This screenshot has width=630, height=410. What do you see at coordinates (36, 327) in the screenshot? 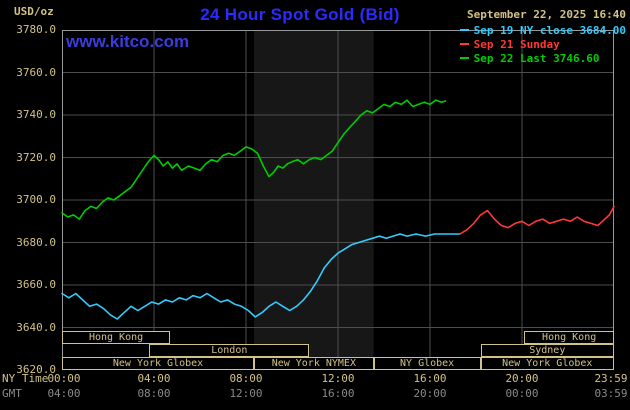
I see `y-axis-tick-label: 3640.0` at bounding box center [36, 327].